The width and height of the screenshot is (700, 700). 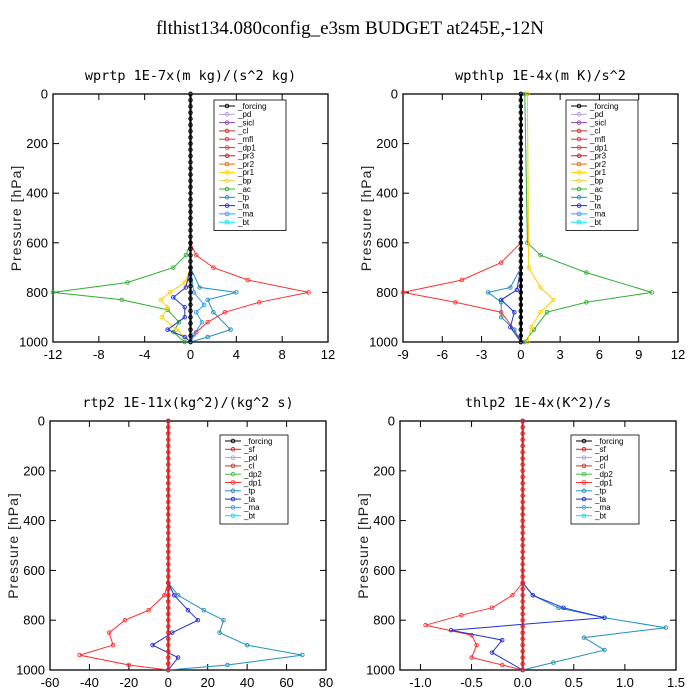 I want to click on series-line-dp1, so click(x=462, y=218).